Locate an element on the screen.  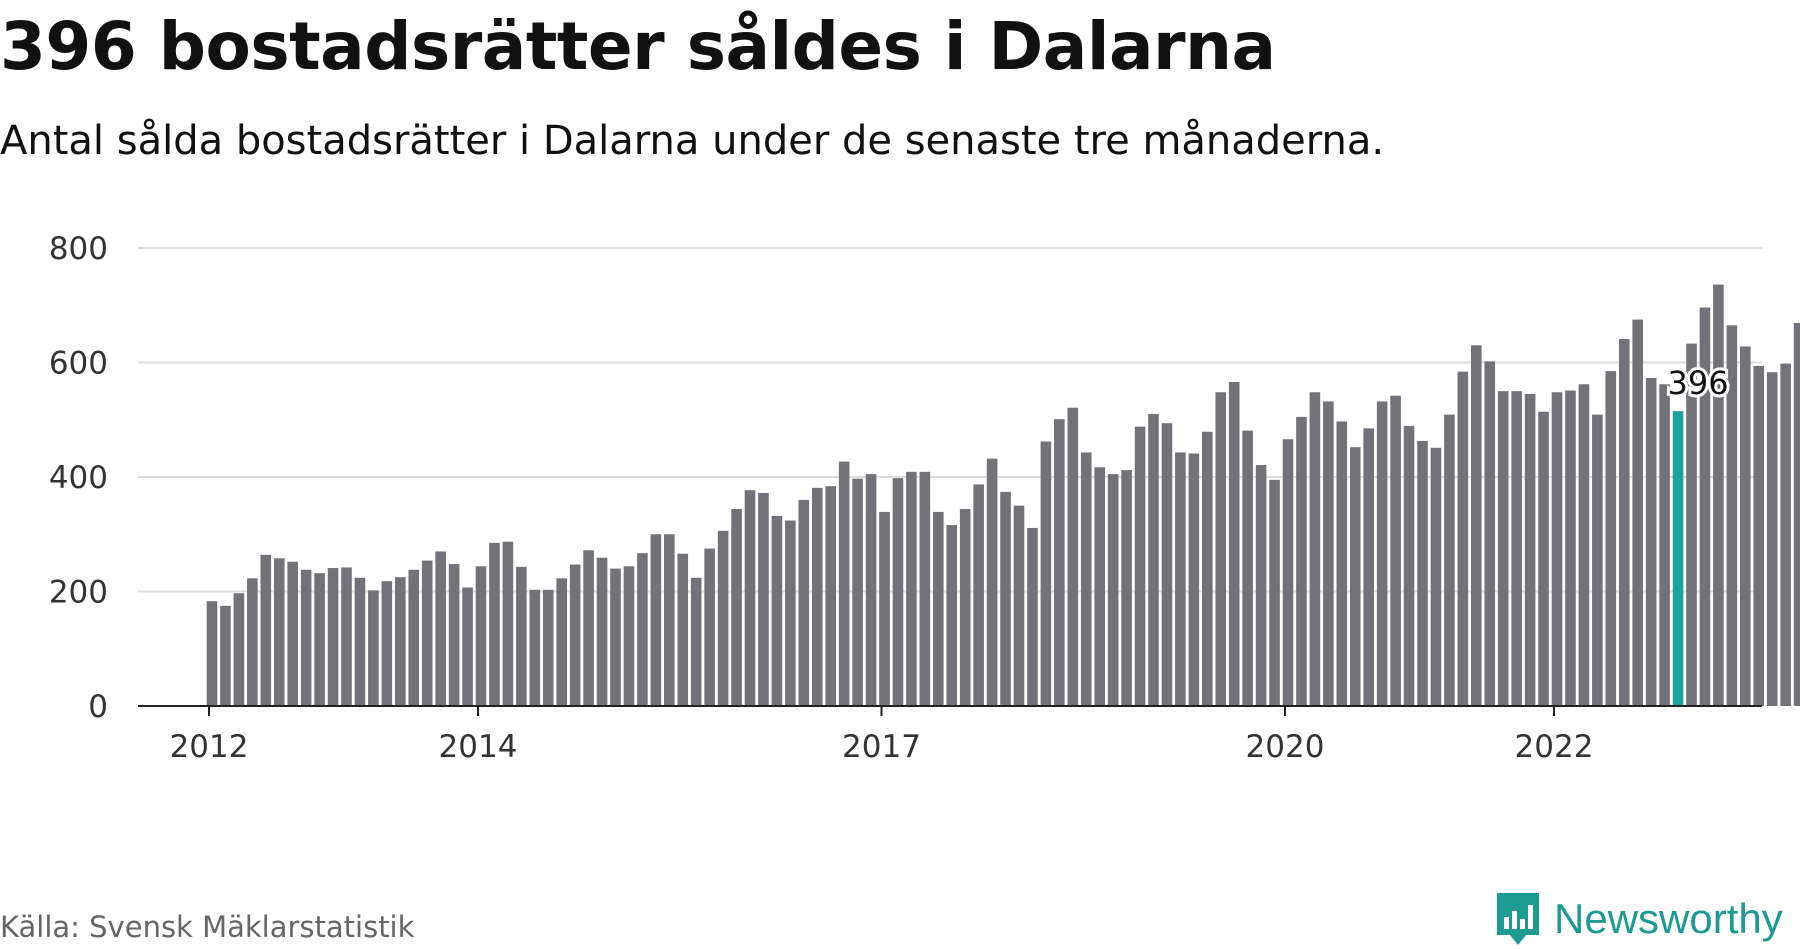
x-tick-label: 2022 is located at coordinates (1554, 747).